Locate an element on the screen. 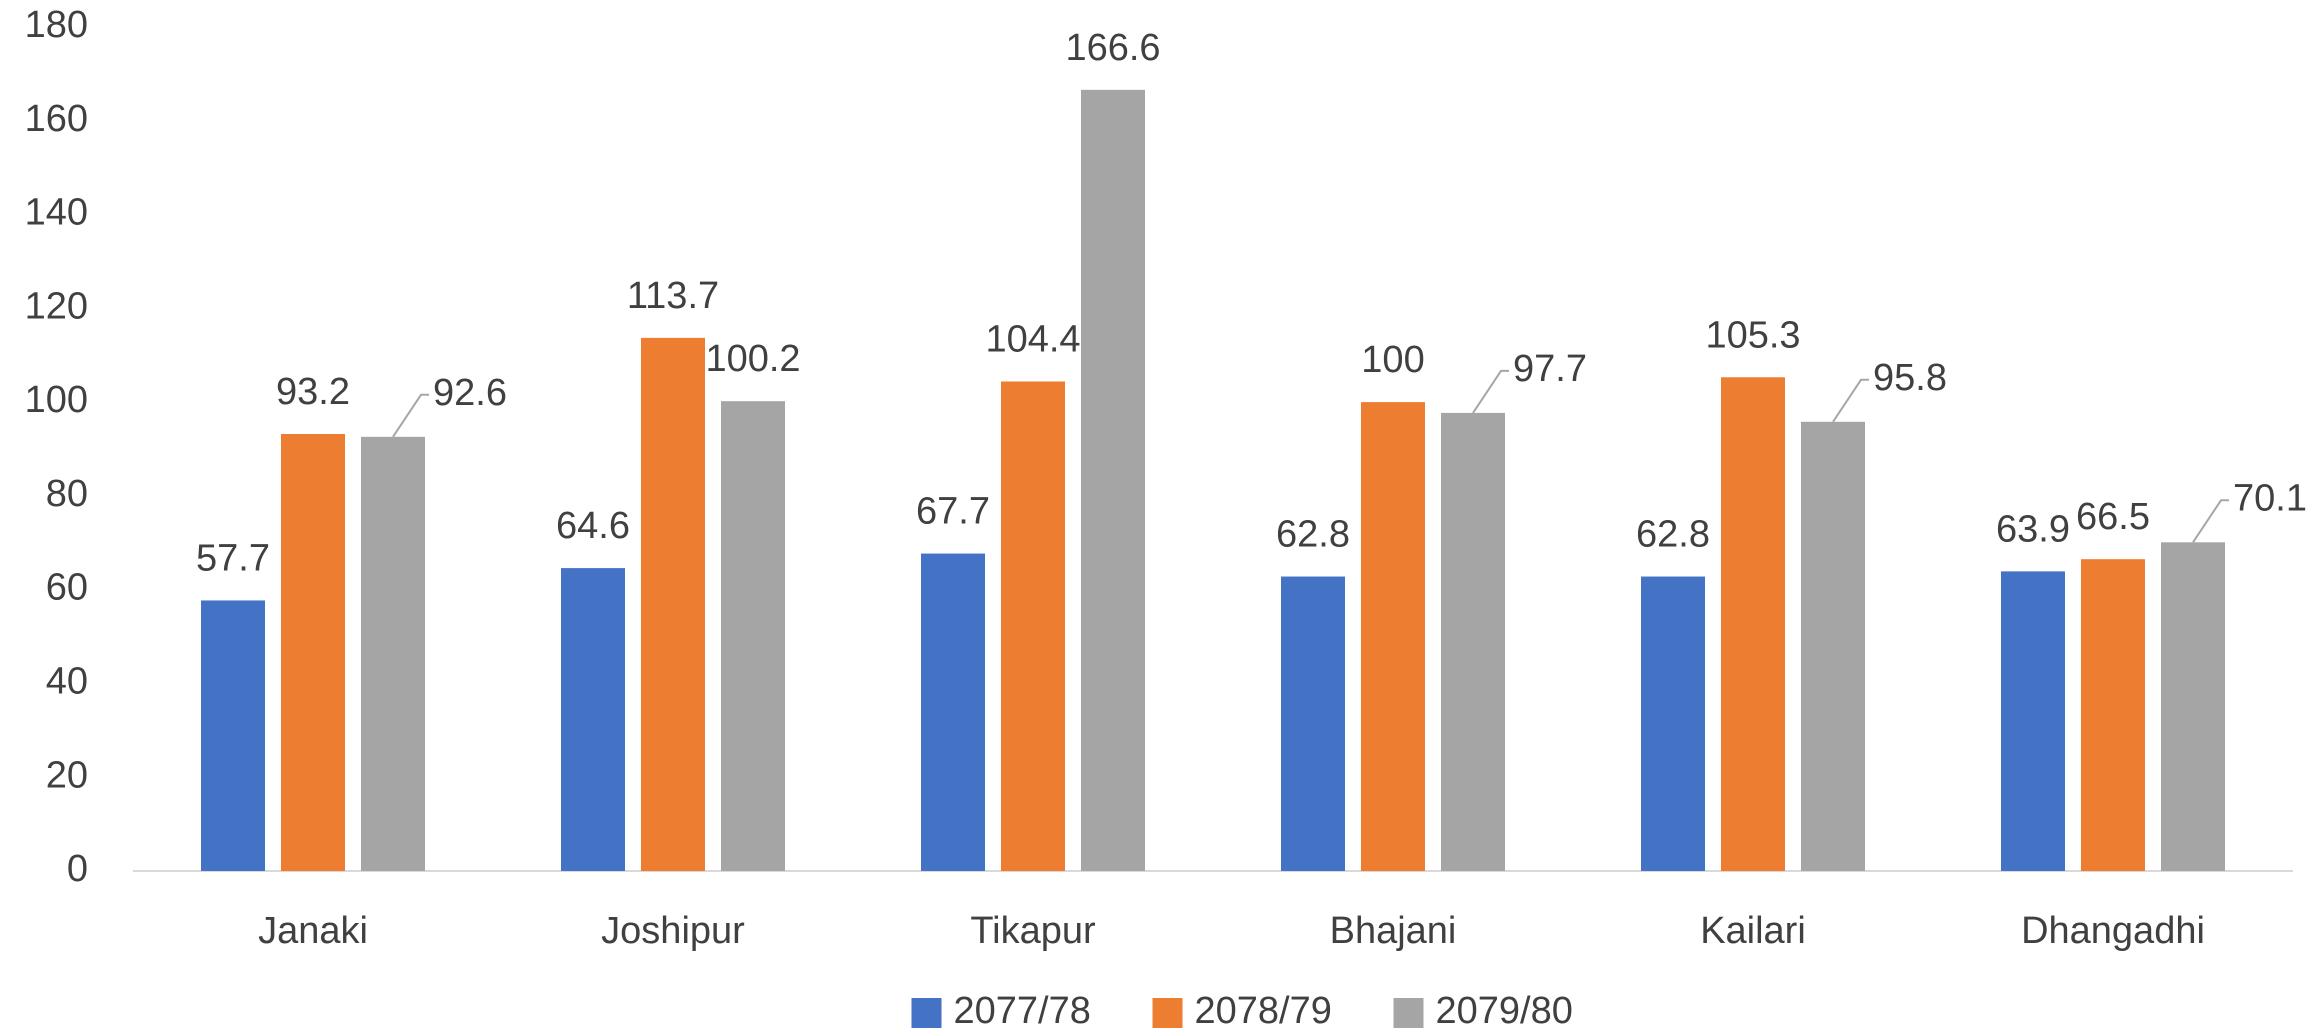  y-tick-label: 180 is located at coordinates (56, 25).